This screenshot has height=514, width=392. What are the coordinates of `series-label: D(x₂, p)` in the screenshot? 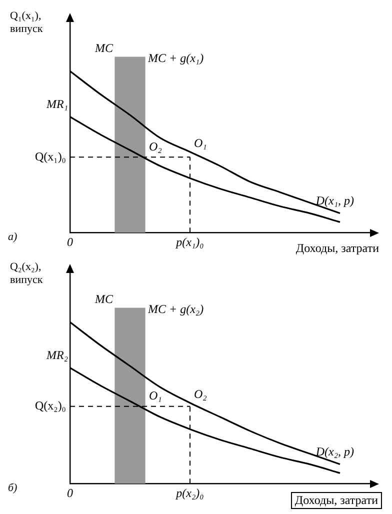 It's located at (334, 451).